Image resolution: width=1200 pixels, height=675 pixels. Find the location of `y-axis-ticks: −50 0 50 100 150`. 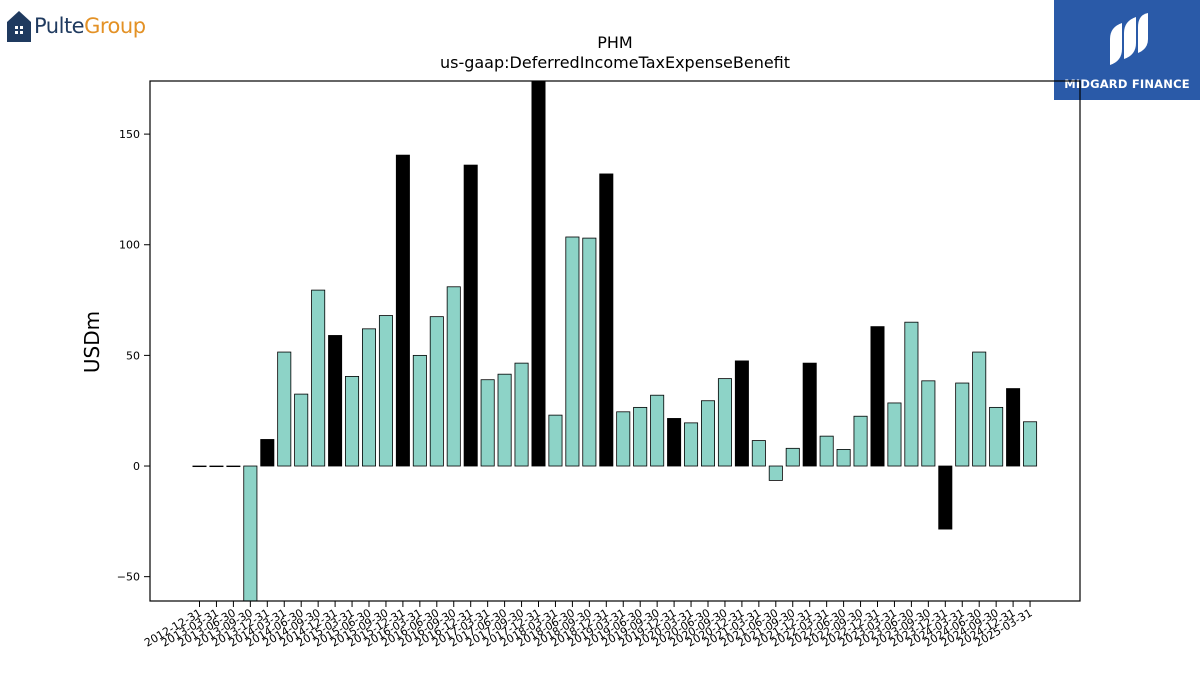

y-axis-ticks: −50 0 50 100 150 is located at coordinates (133, 356).